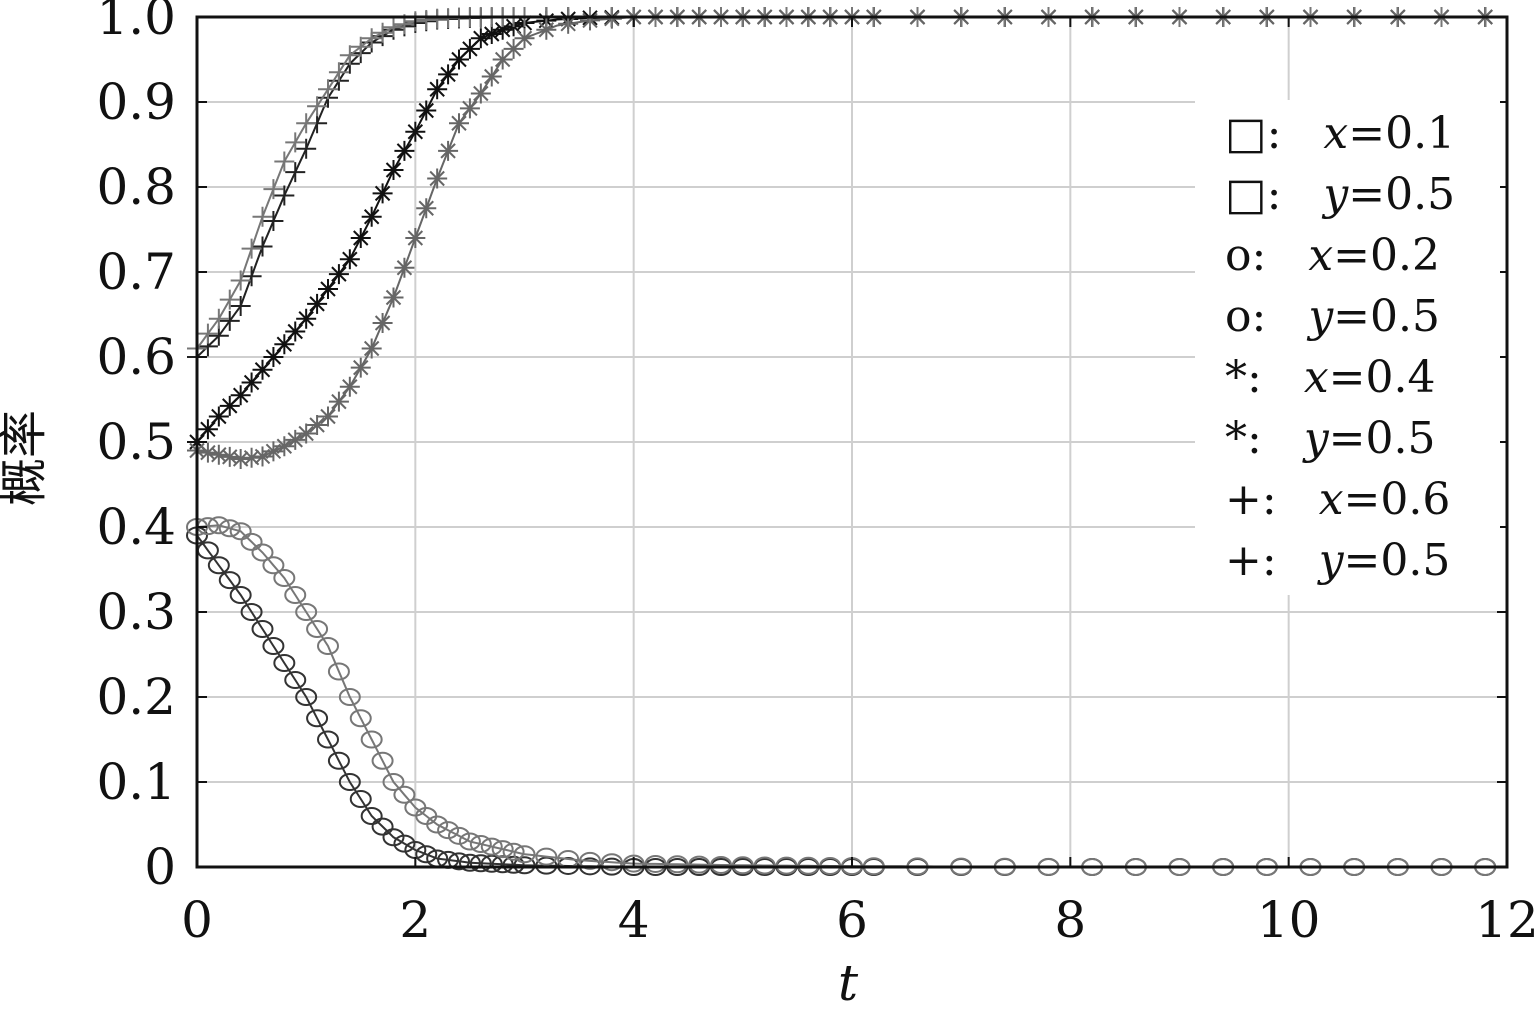  What do you see at coordinates (1397, 499) in the screenshot?
I see `legend-value: =0.6` at bounding box center [1397, 499].